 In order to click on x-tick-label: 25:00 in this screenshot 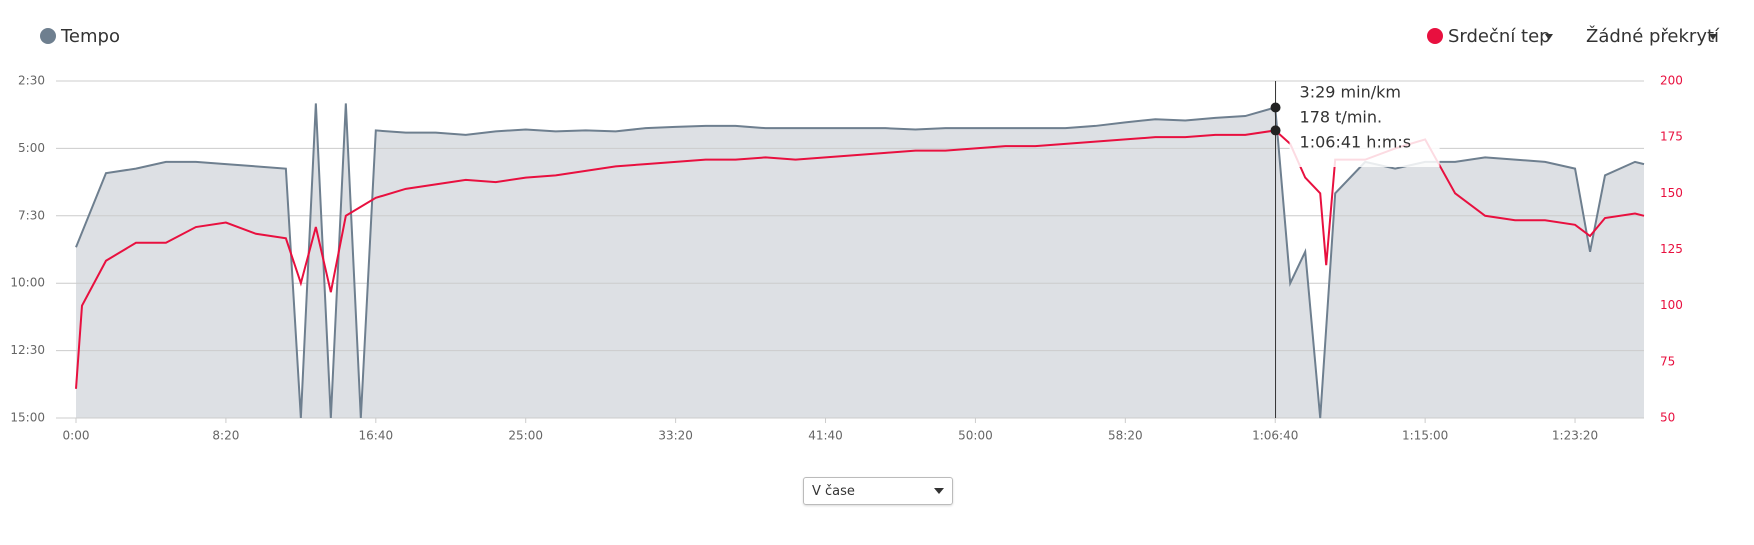, I will do `click(525, 436)`.